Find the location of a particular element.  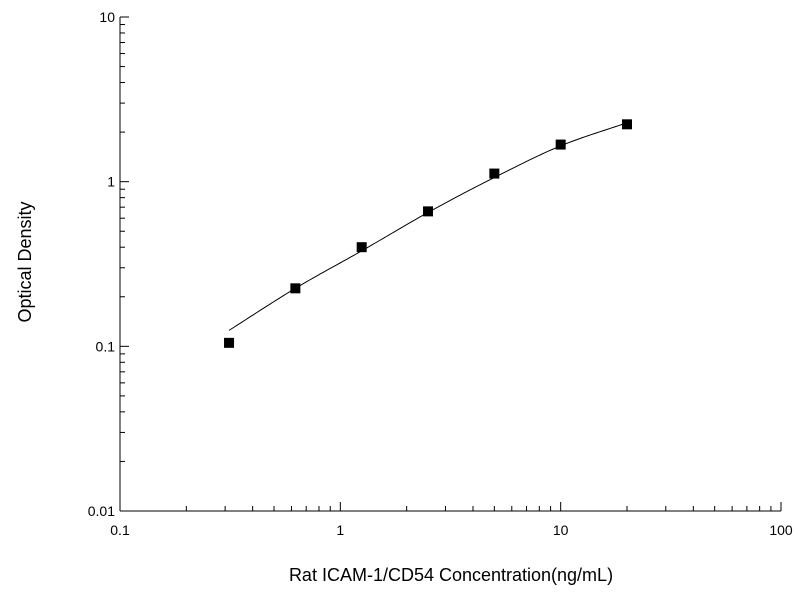

y-tick-label: 10 is located at coordinates (107, 17).